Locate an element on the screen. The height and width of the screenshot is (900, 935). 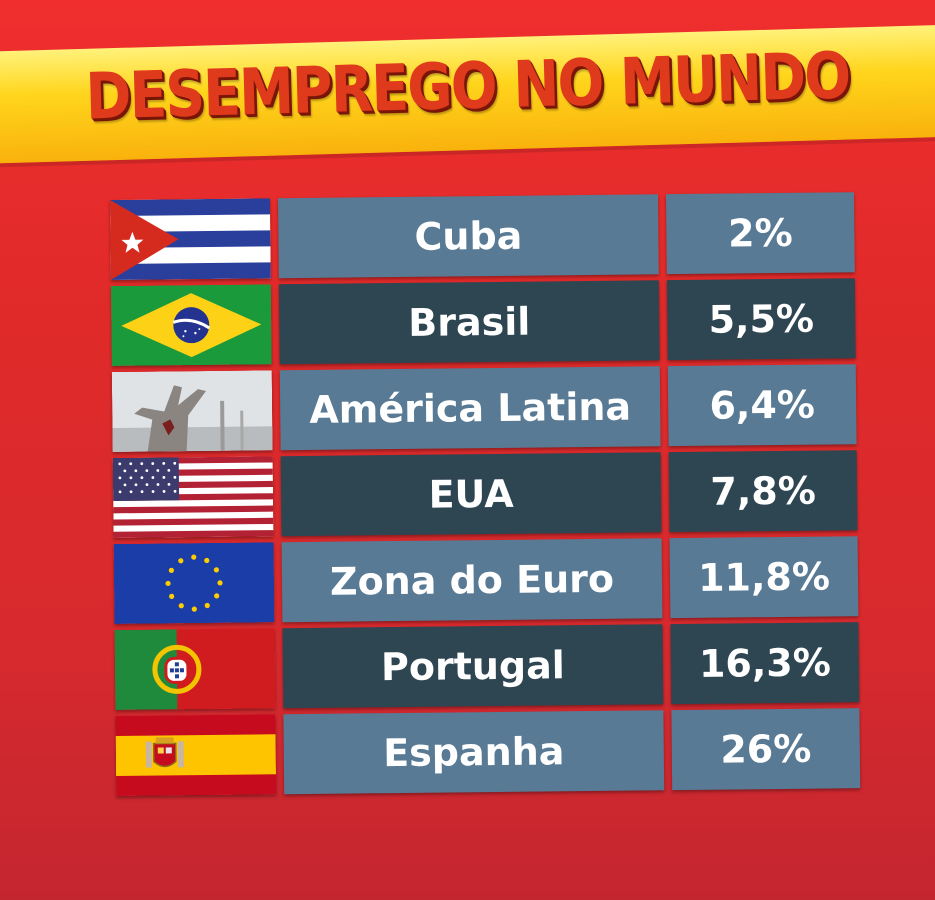
country-name: Espanha is located at coordinates (474, 752).